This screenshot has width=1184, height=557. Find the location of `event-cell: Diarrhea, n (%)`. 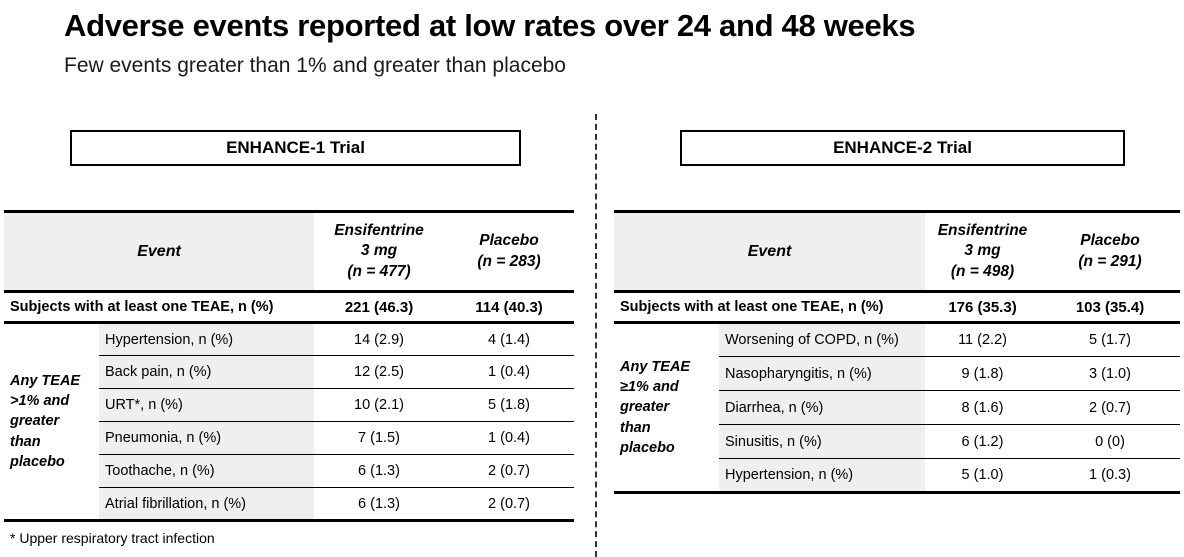

event-cell: Diarrhea, n (%) is located at coordinates (822, 407).